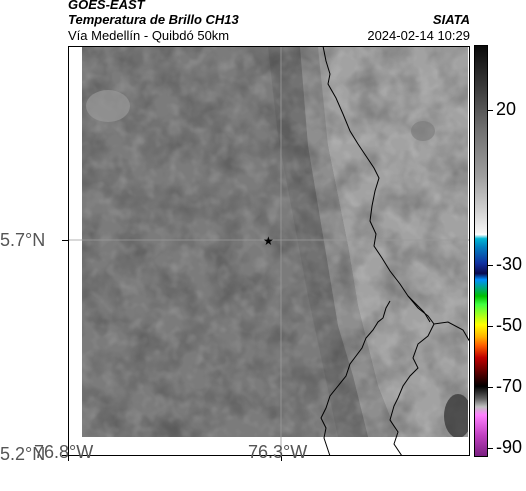 This screenshot has height=491, width=526. Describe the element at coordinates (68, 458) in the screenshot. I see `xtick-76.8` at that location.